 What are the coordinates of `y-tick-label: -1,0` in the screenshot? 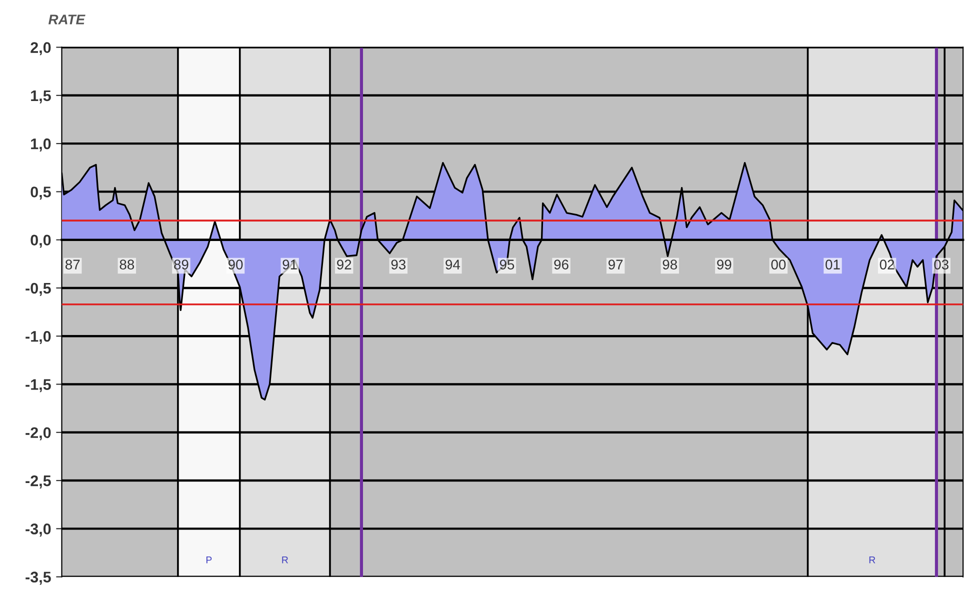 It's located at (38, 337).